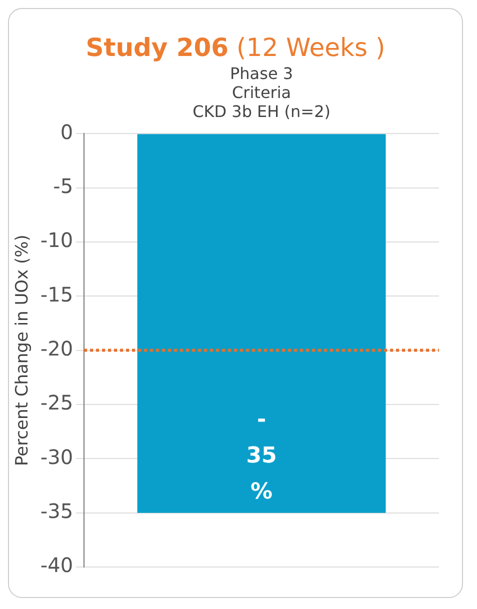 The width and height of the screenshot is (477, 609). What do you see at coordinates (57, 402) in the screenshot?
I see `y-tick-label: -25` at bounding box center [57, 402].